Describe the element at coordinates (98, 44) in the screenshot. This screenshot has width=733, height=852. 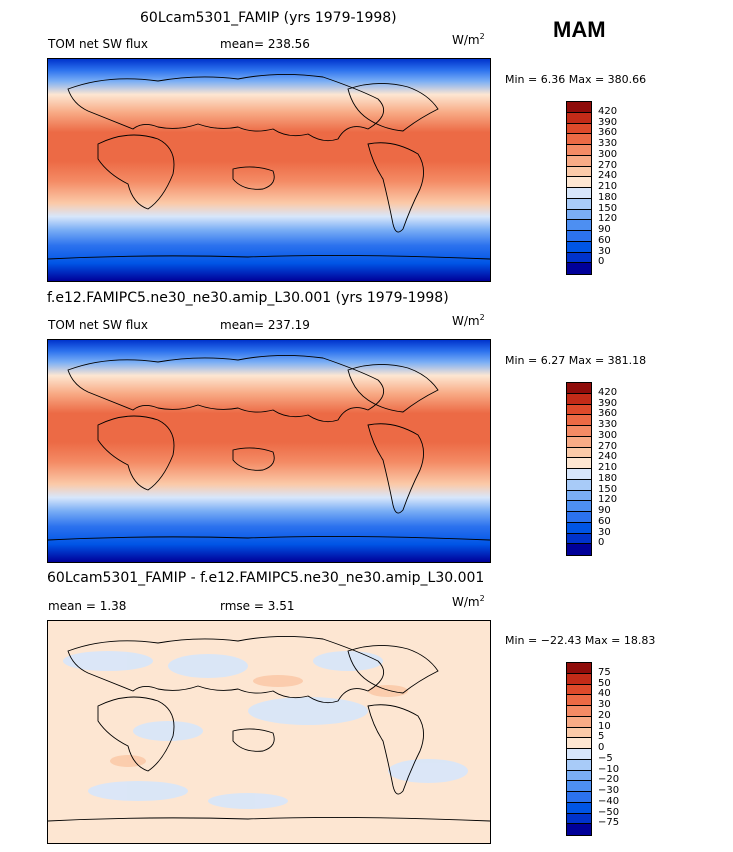
I see `panel1-variable-label: TOM net SW flux` at that location.